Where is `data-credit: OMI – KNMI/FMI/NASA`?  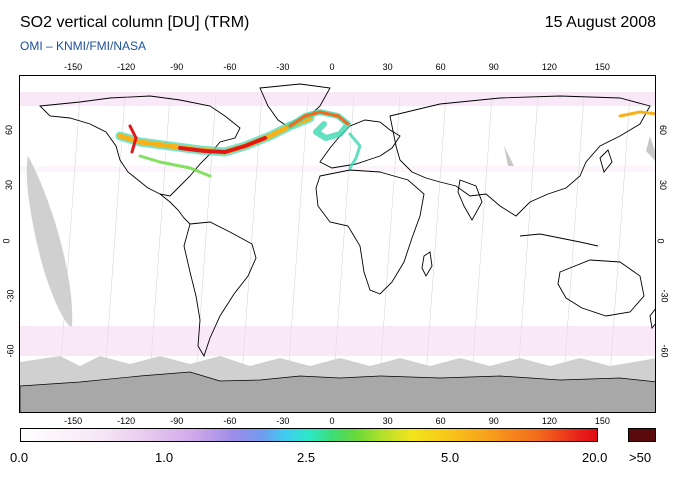 data-credit: OMI – KNMI/FMI/NASA is located at coordinates (83, 46).